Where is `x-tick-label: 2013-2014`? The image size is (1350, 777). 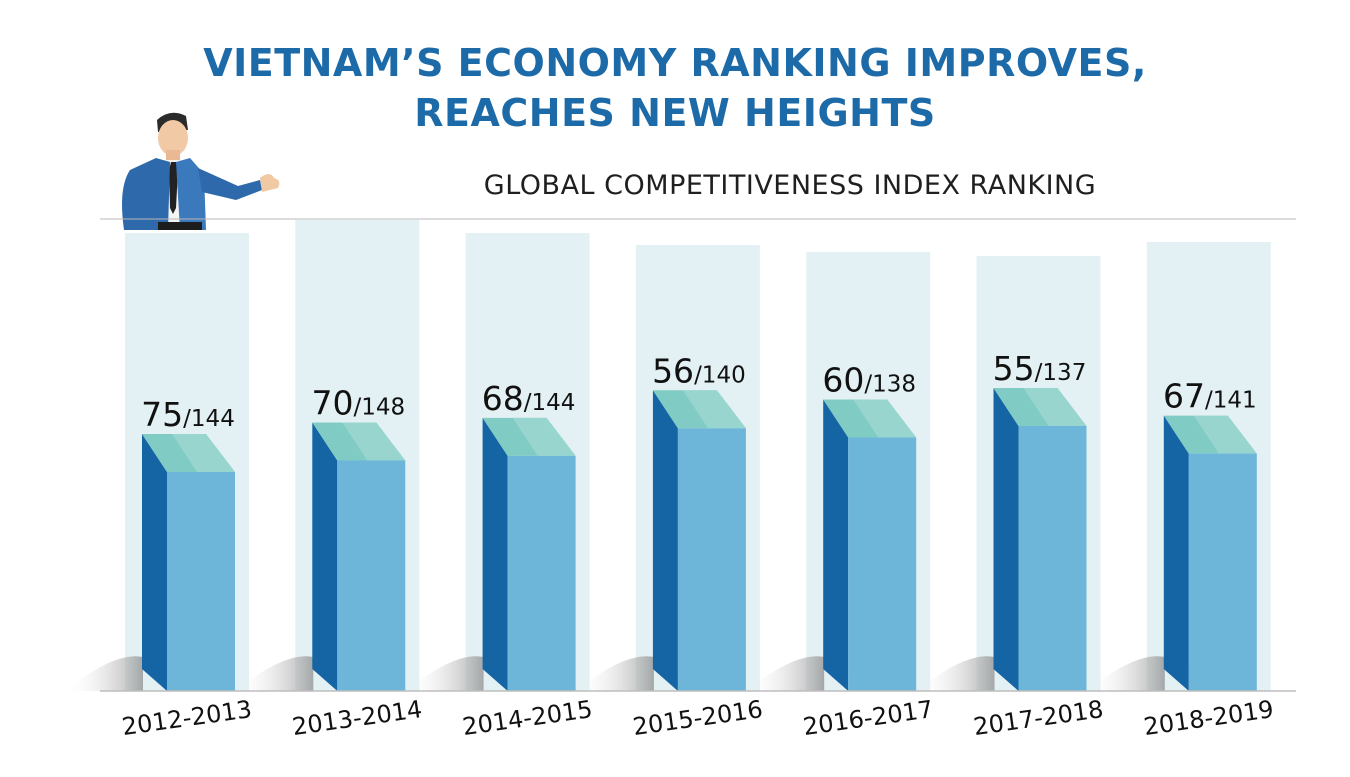
x-tick-label: 2013-2014 is located at coordinates (356, 718).